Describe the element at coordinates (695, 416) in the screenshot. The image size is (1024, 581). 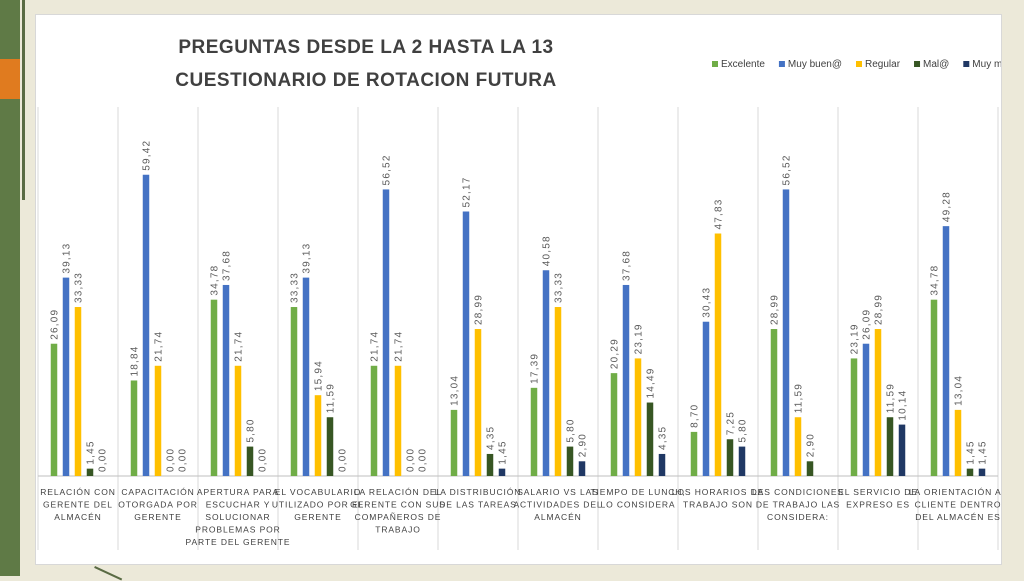
I see `data-label: 8,70` at that location.